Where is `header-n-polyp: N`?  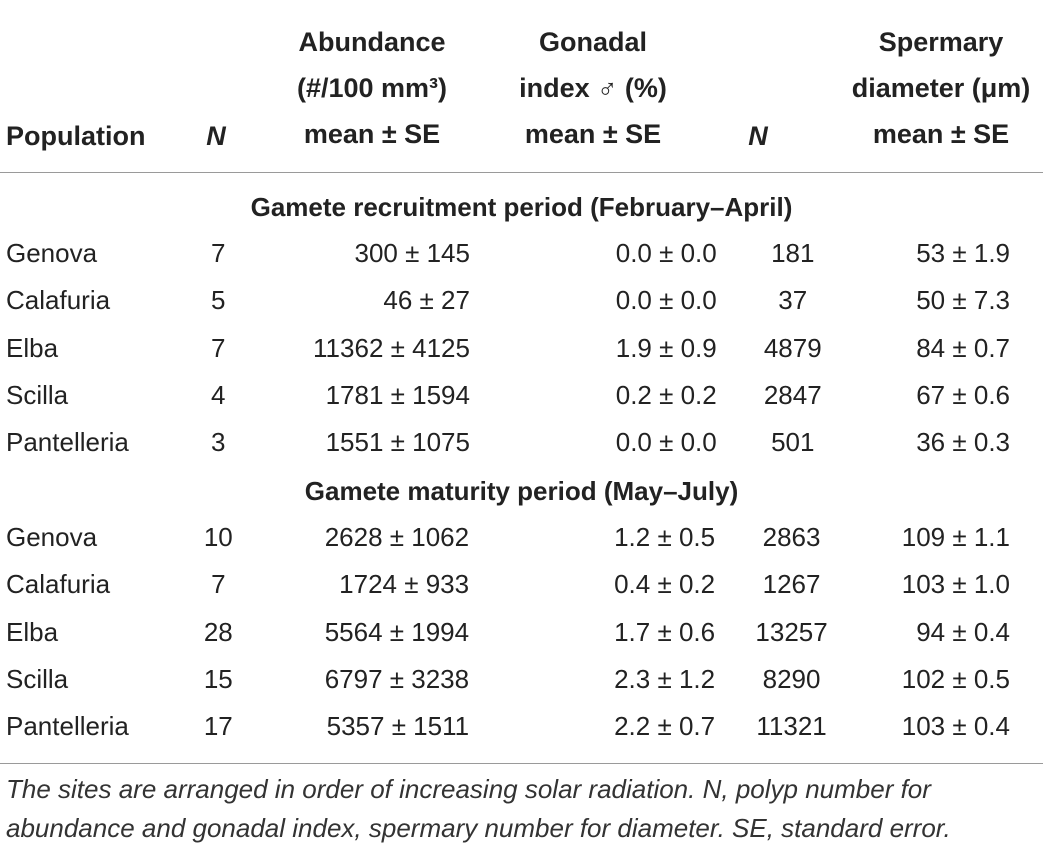
header-n-polyp: N is located at coordinates (216, 136).